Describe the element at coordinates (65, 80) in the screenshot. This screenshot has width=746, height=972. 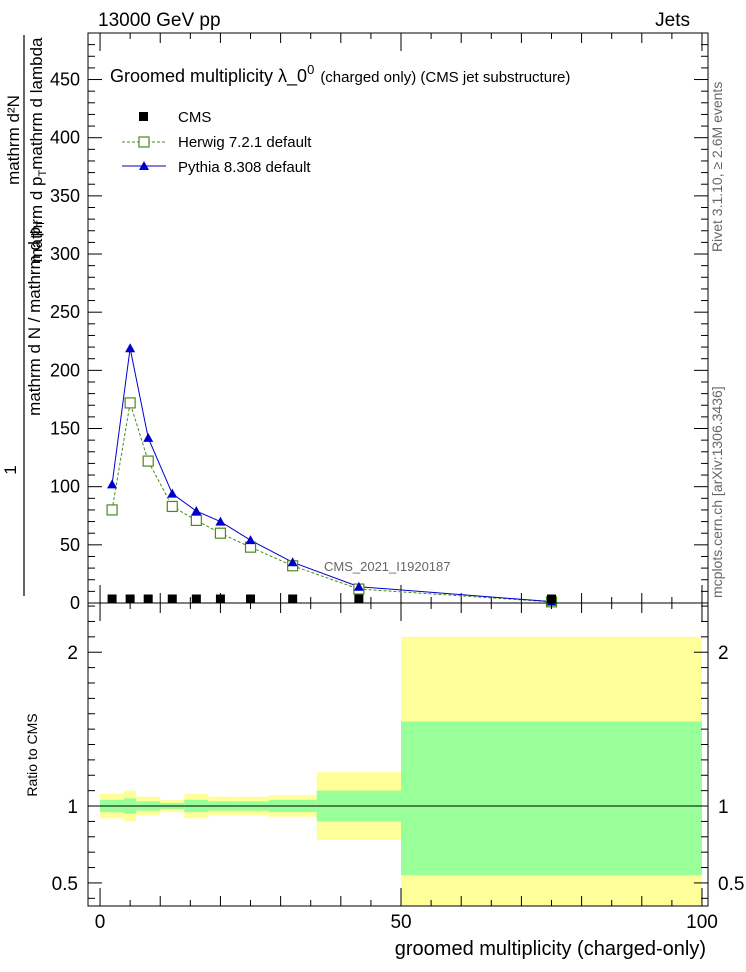
I see `main-ytick-label-450: 450` at that location.